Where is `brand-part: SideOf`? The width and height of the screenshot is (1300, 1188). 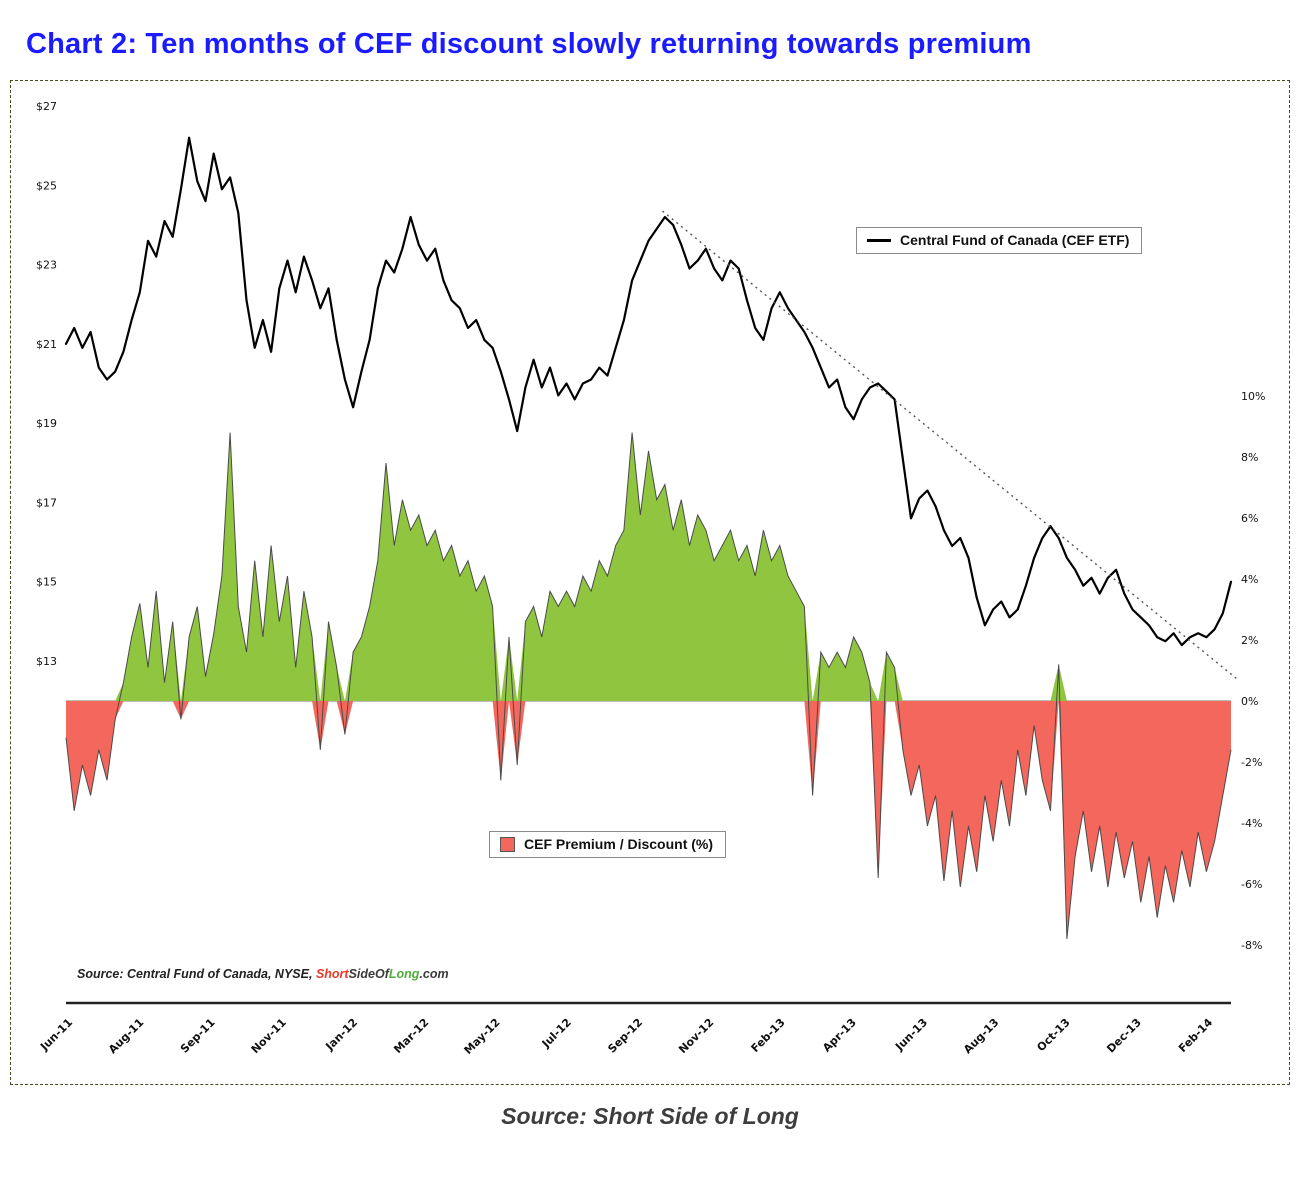
brand-part: SideOf is located at coordinates (368, 974).